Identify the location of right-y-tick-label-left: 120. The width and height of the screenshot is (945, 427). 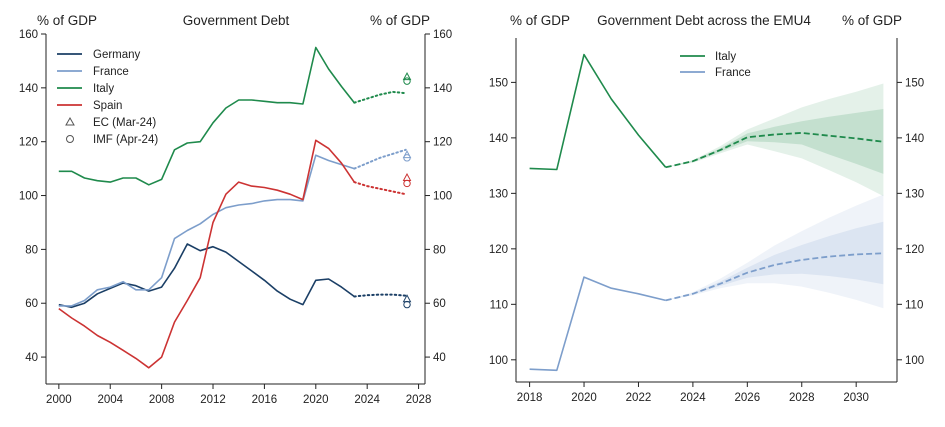
(498, 250).